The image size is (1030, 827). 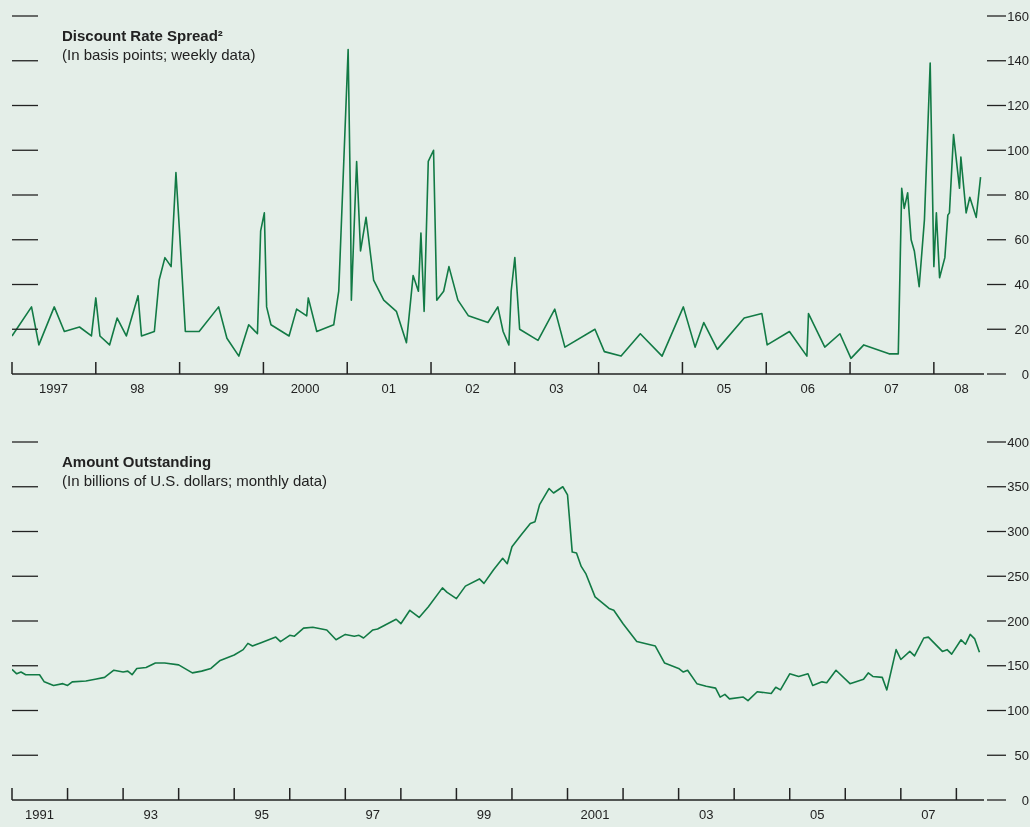 What do you see at coordinates (195, 480) in the screenshot?
I see `text: (In billions of U.S. dollars; monthly data)` at bounding box center [195, 480].